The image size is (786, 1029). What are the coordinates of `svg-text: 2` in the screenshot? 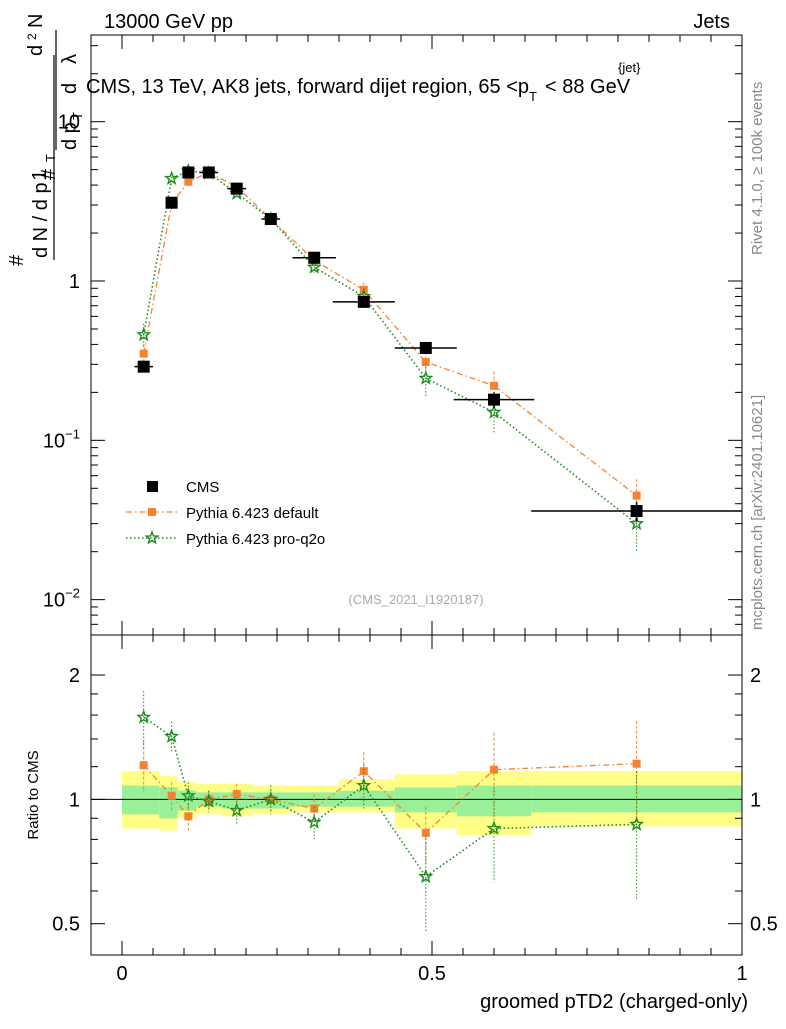 It's located at (32, 36).